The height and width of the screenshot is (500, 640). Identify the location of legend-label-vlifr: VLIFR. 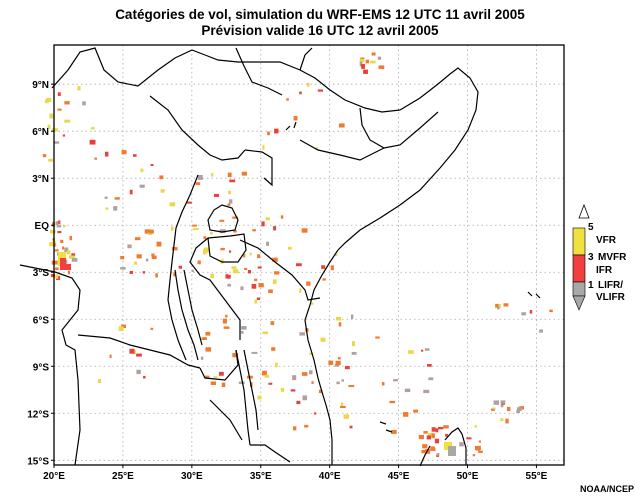
(611, 297).